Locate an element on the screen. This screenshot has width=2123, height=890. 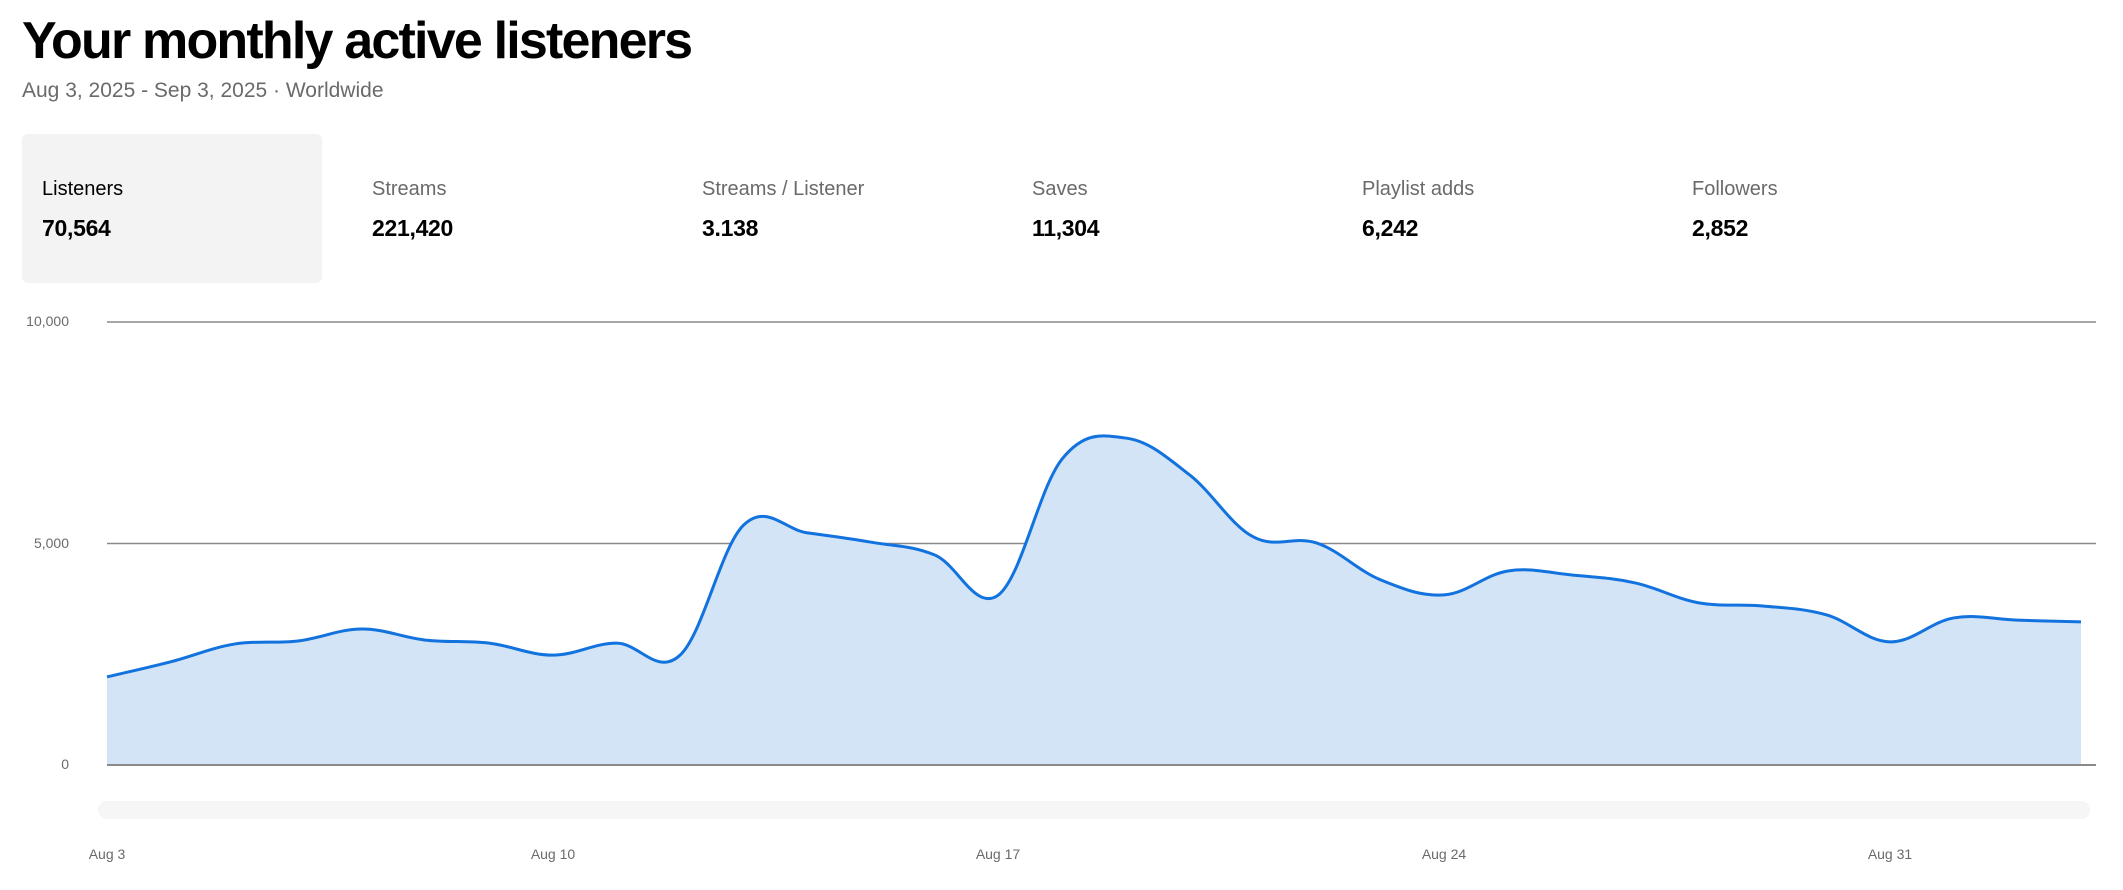
metric-value: 2,852 is located at coordinates (1720, 228).